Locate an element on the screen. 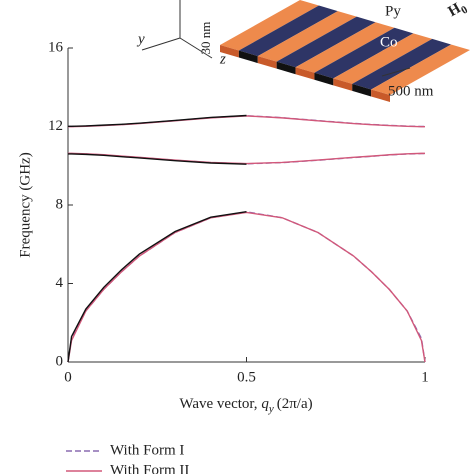  x-axis-label: (2π/a) is located at coordinates (295, 404).